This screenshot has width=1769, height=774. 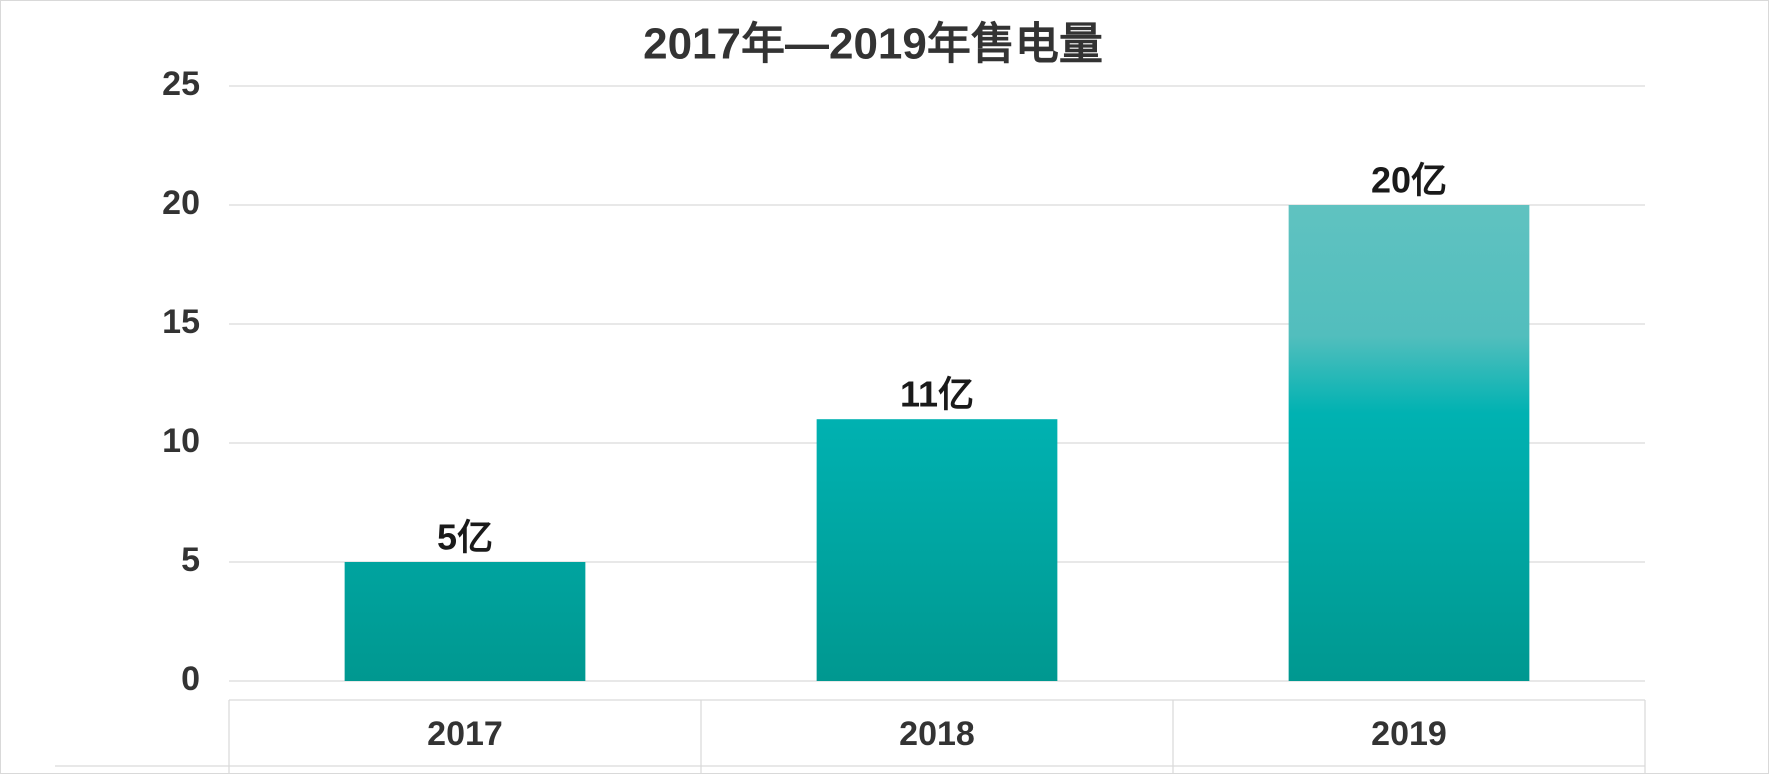 What do you see at coordinates (181, 441) in the screenshot?
I see `y-tick-label: 10` at bounding box center [181, 441].